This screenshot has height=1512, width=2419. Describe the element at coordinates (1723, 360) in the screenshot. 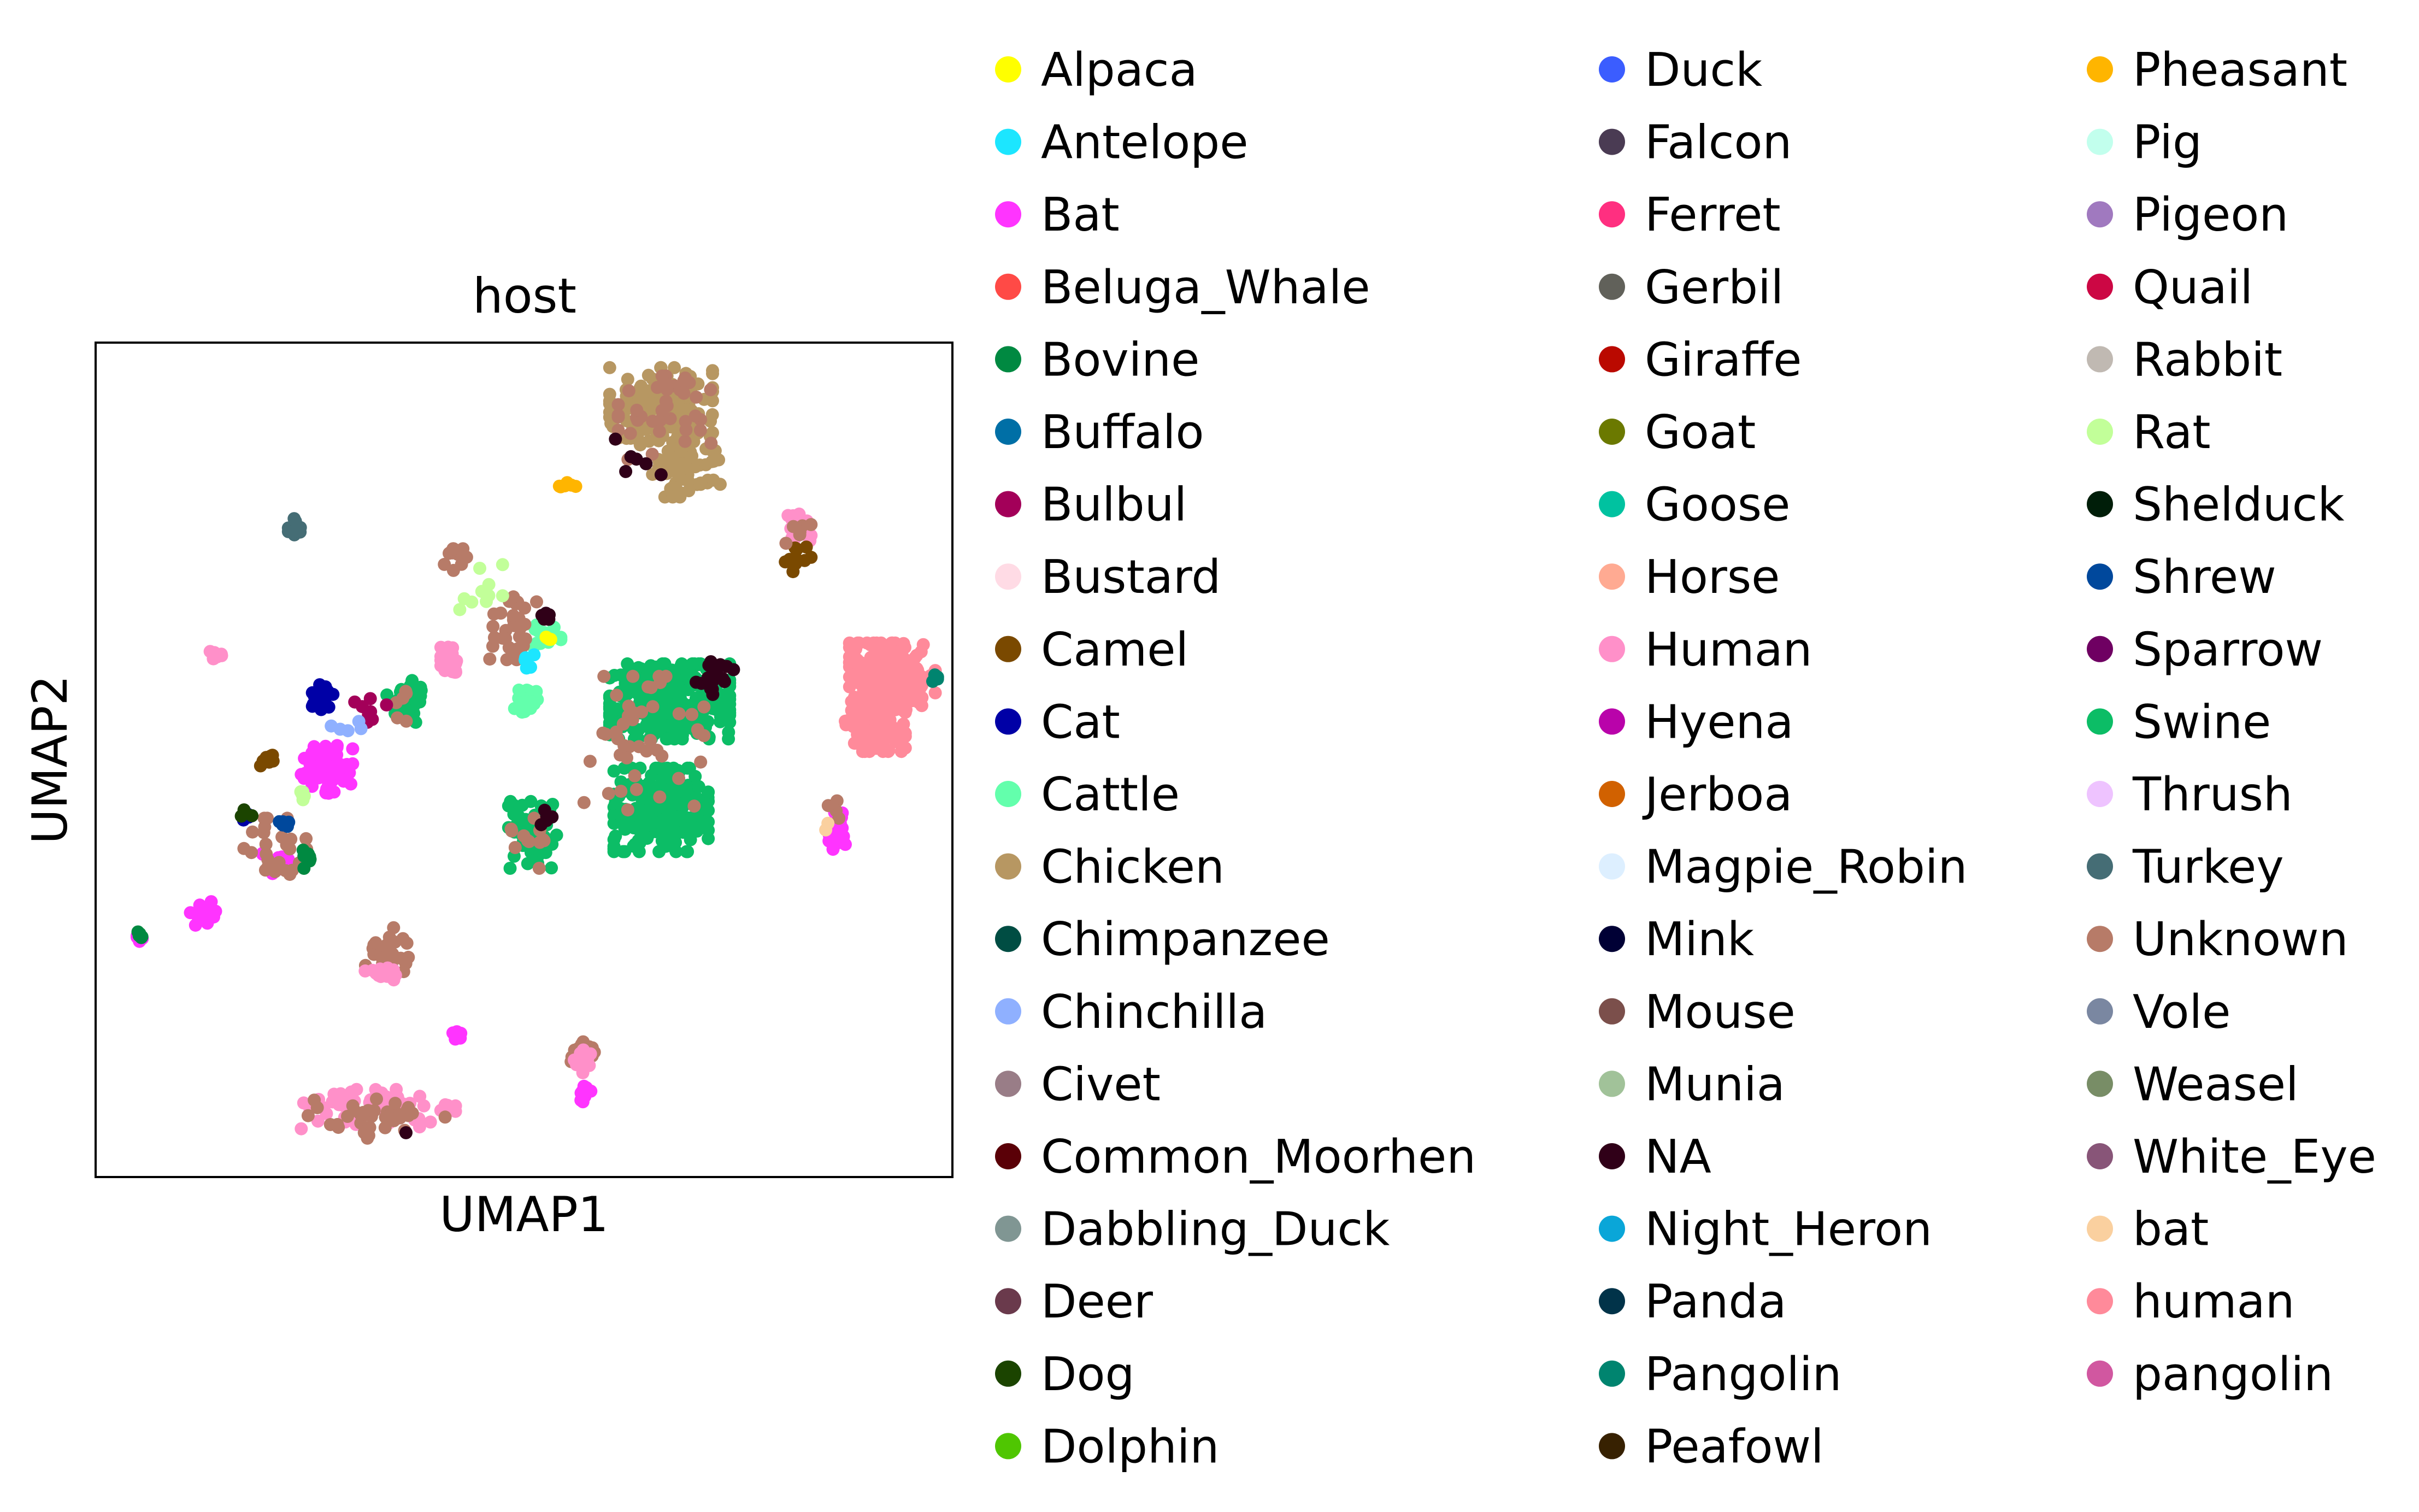

I see `legend-label: Giraffe` at that location.